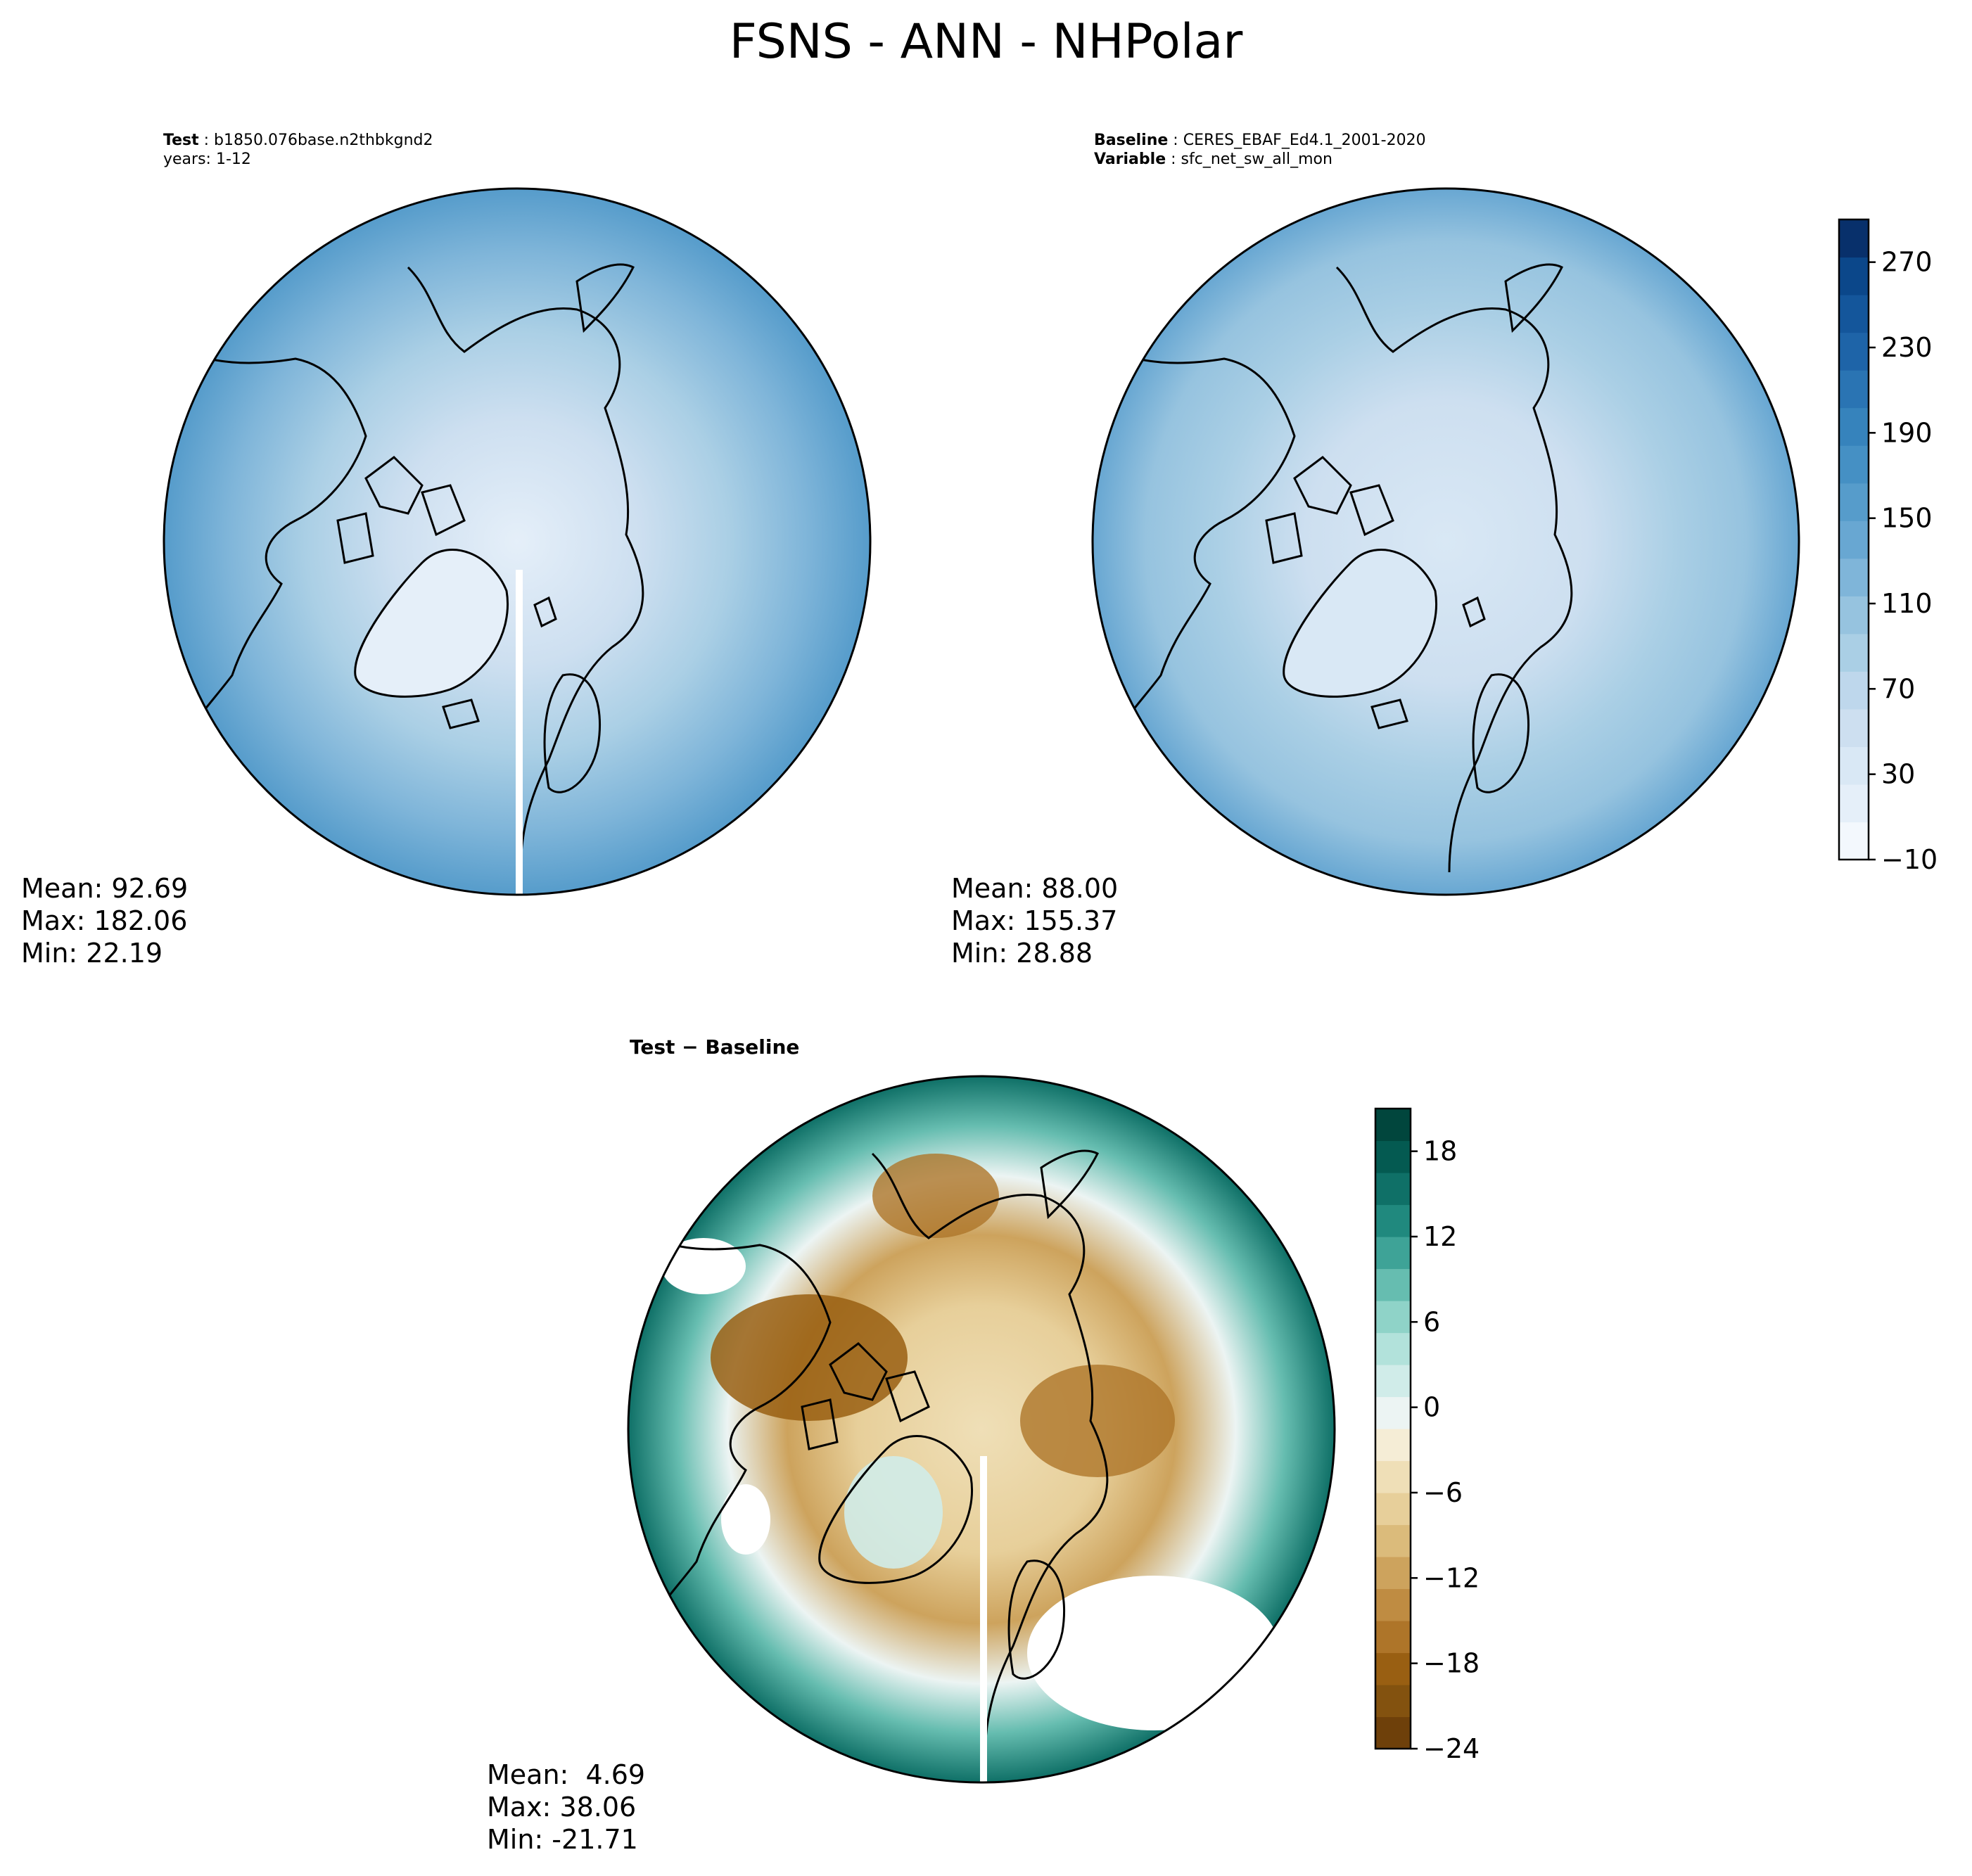 The image size is (1972, 1876). I want to click on colorbar-fsns-tick-label: 30, so click(1898, 774).